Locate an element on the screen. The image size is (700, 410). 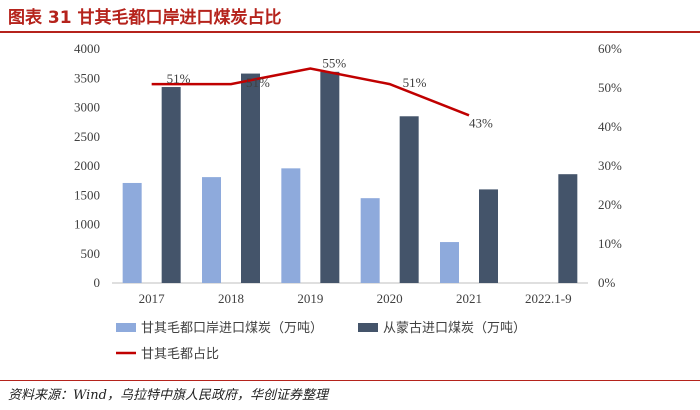
legend-label-ganqimaodu: 甘其毛都口岸进口煤炭（万吨） is located at coordinates (232, 327).